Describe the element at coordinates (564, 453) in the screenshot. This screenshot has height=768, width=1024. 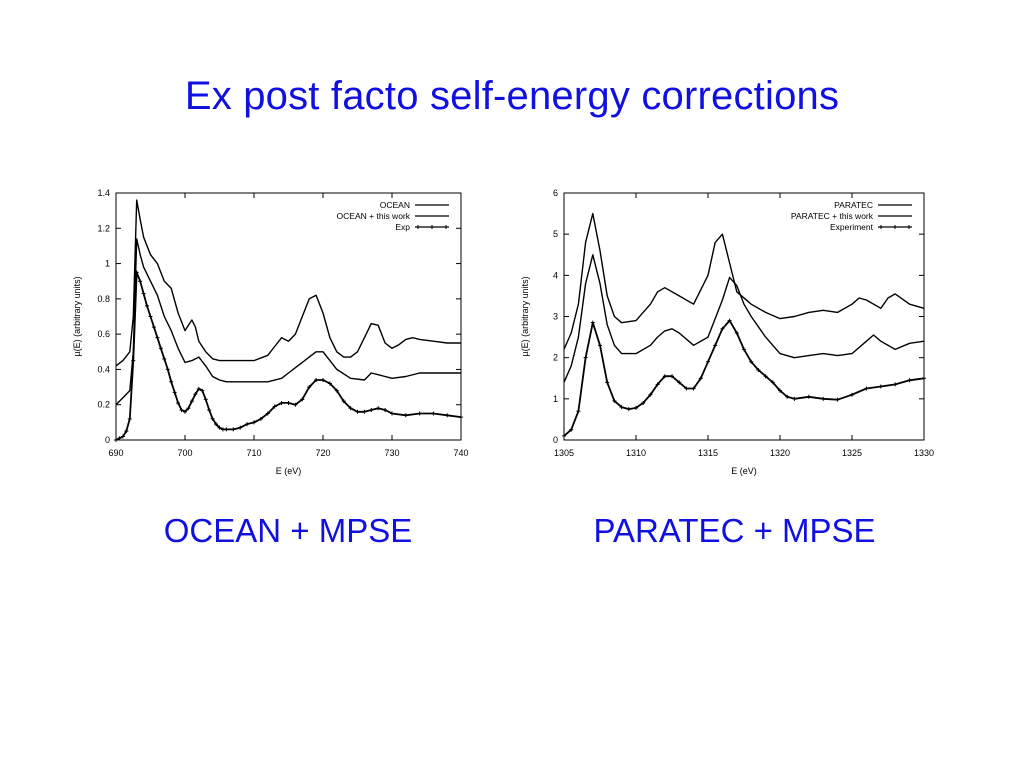
I see `x-tick-label: 1305` at that location.